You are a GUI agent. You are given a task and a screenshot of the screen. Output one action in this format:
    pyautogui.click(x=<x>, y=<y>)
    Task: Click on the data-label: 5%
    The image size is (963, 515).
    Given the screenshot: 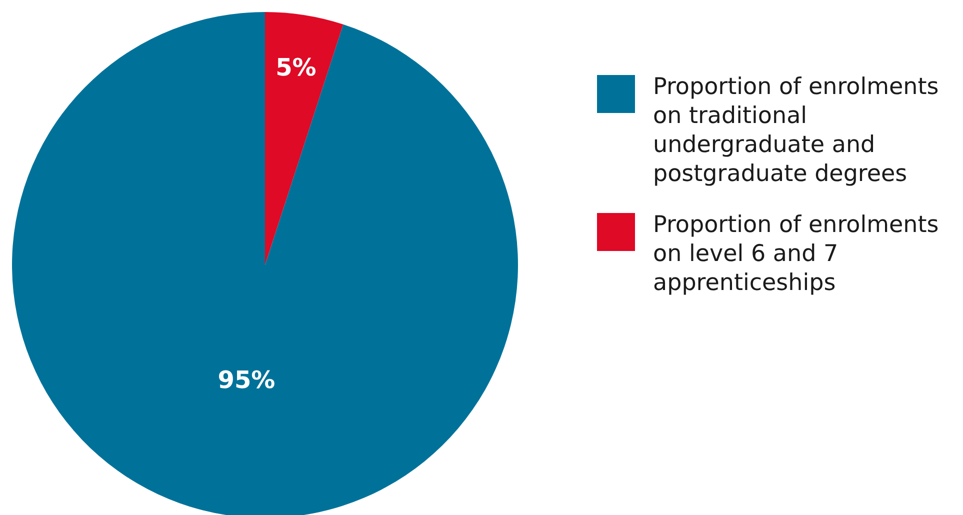 What is the action you would take?
    pyautogui.click(x=296, y=68)
    